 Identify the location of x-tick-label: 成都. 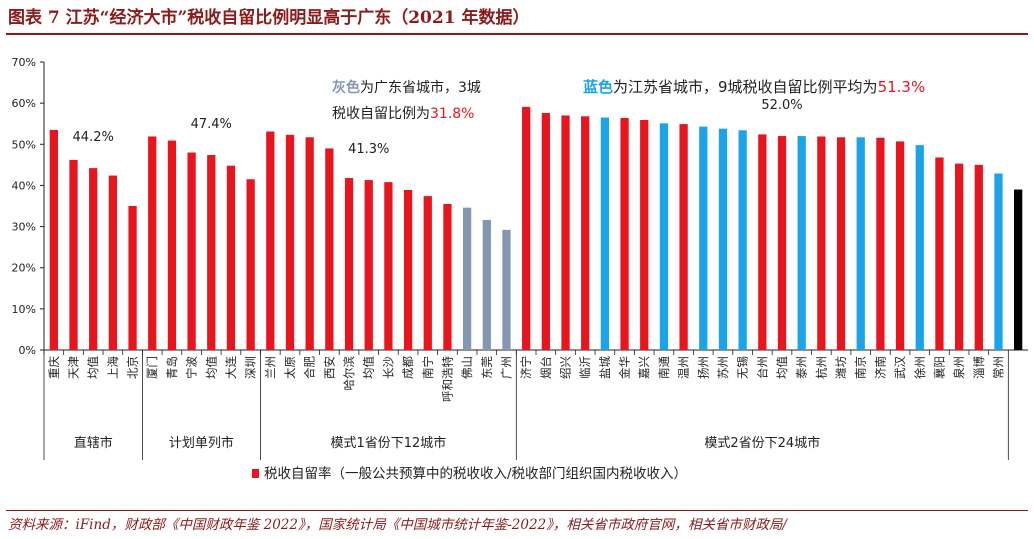
(408, 367).